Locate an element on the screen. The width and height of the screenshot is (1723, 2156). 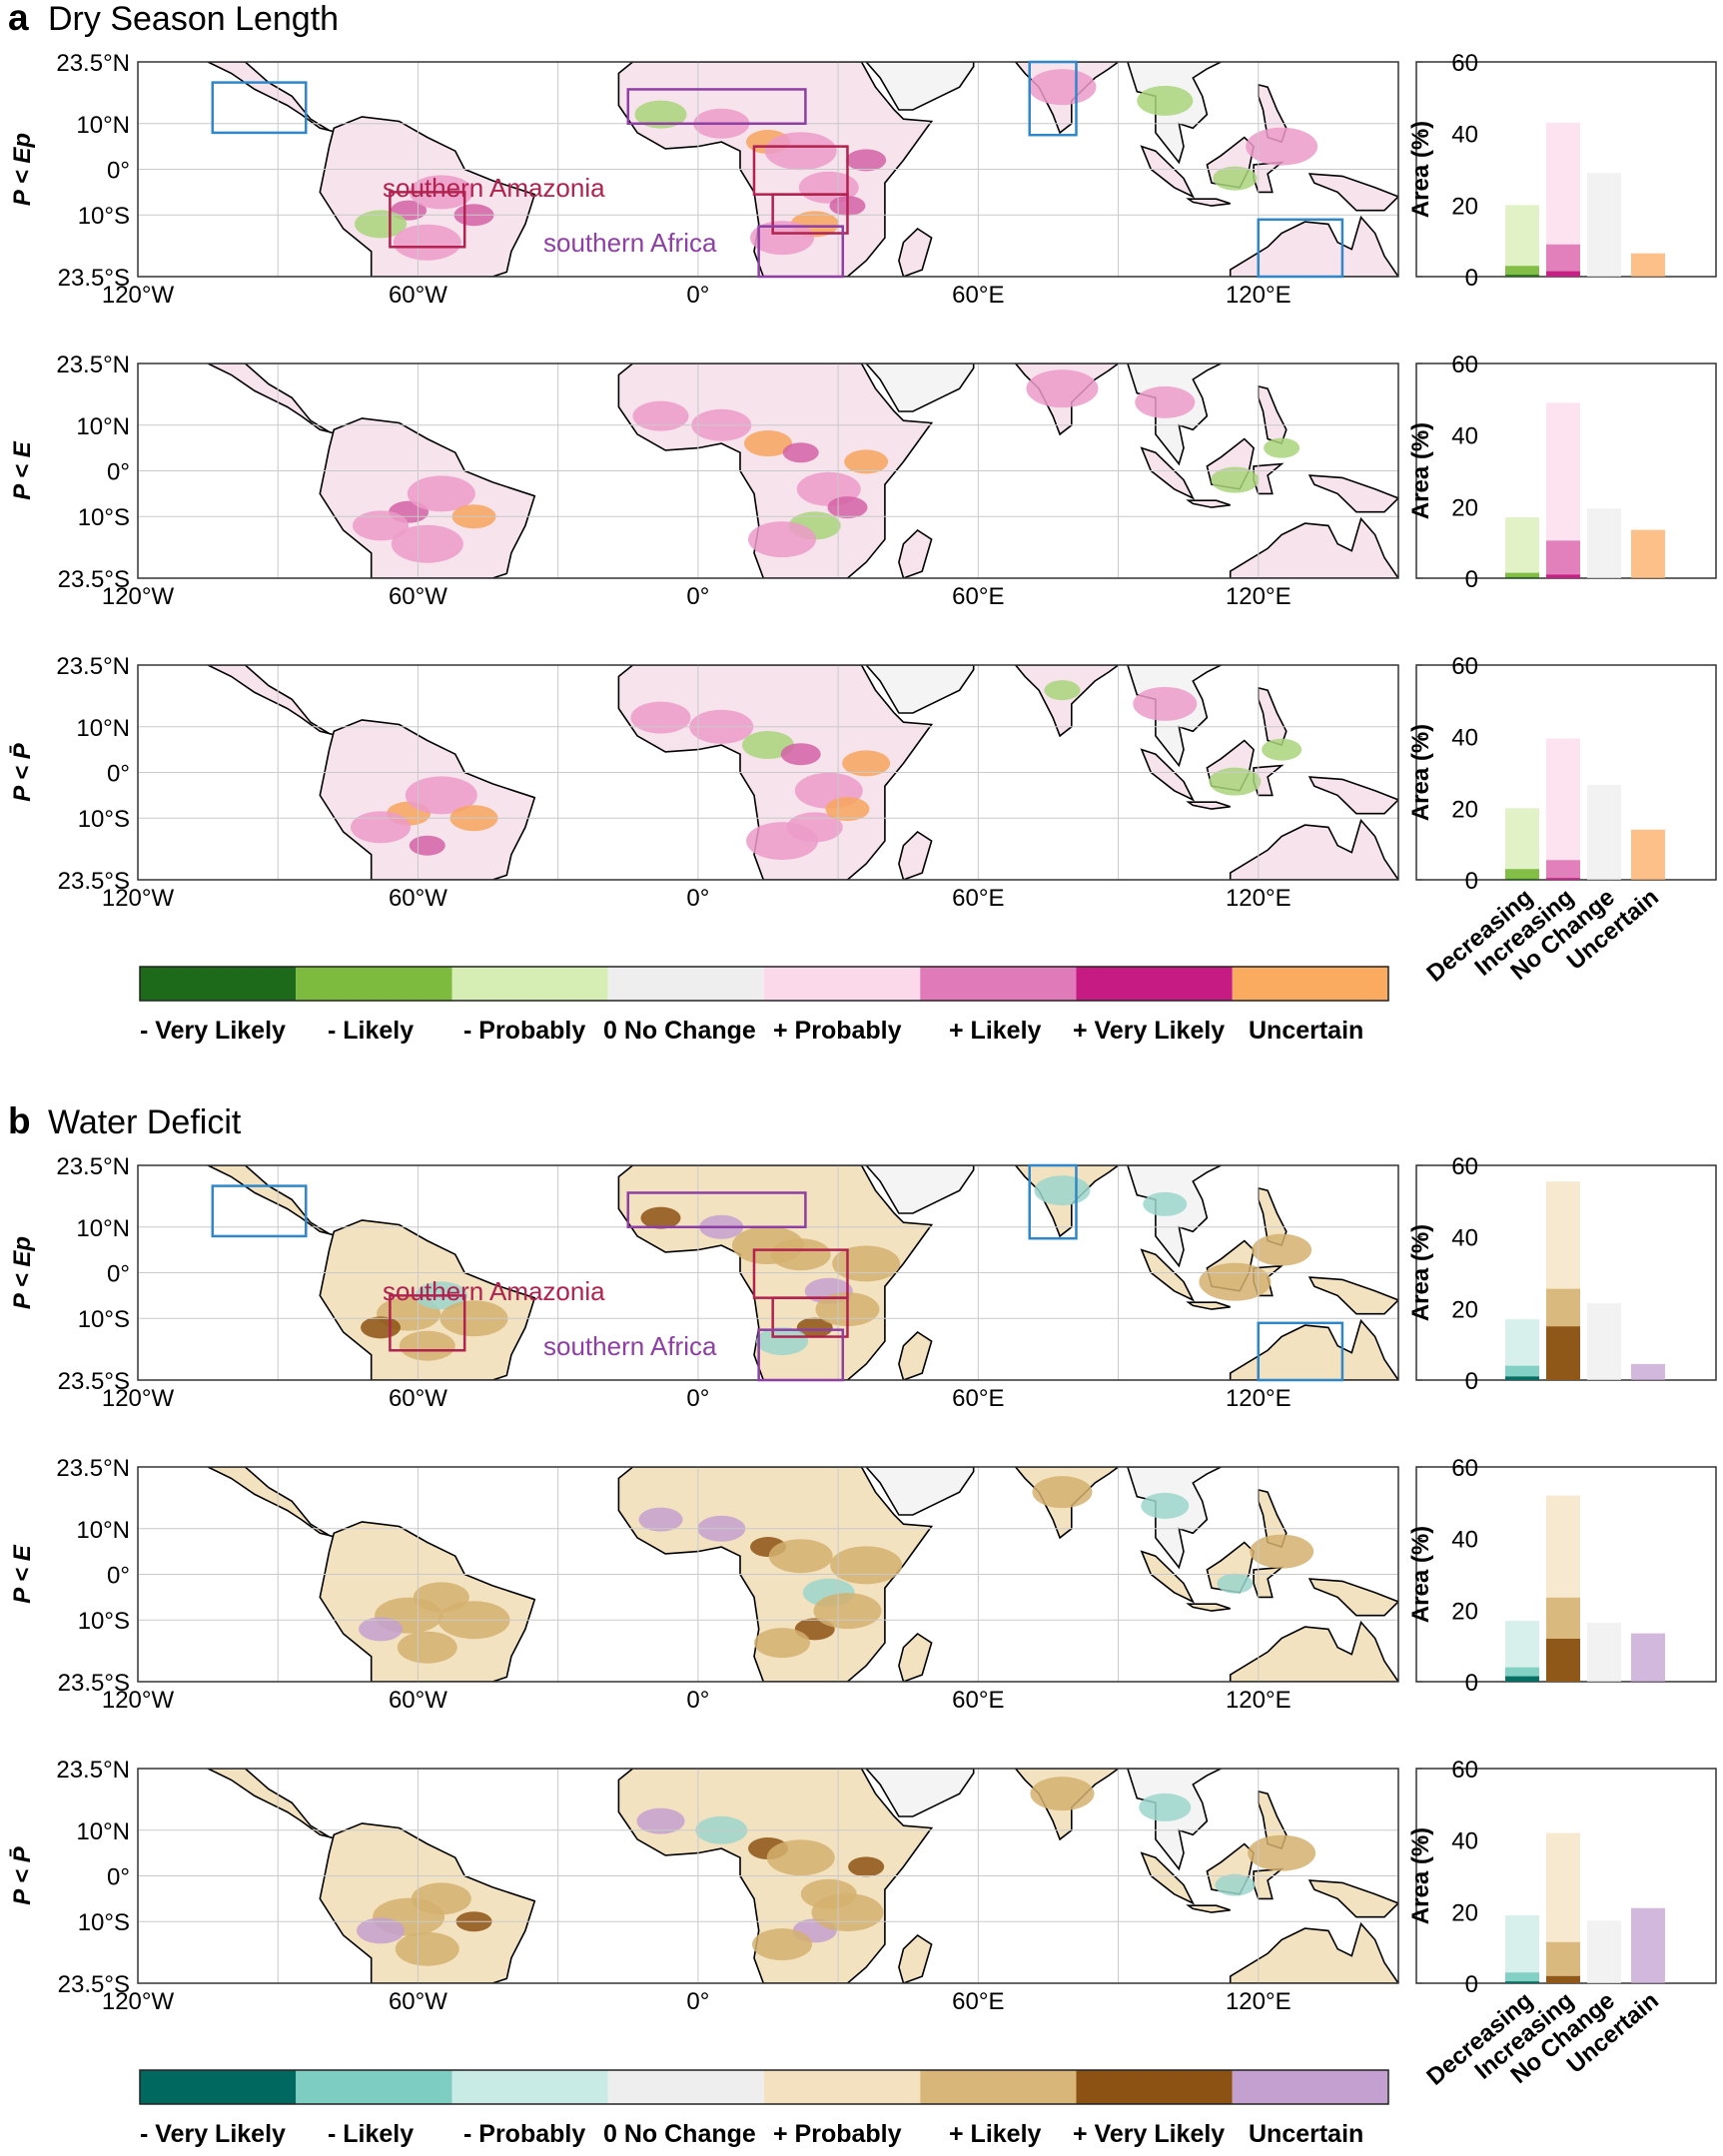
row-label: P < P̄ is located at coordinates (22, 1875).